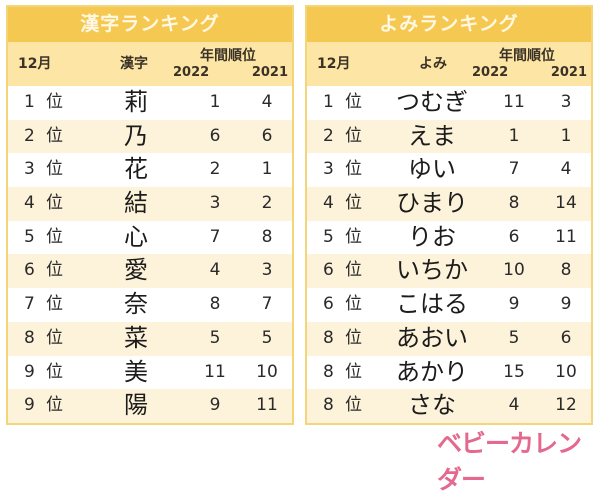 The height and width of the screenshot is (496, 600). What do you see at coordinates (267, 203) in the screenshot?
I see `rank-2021-cell: 2` at bounding box center [267, 203].